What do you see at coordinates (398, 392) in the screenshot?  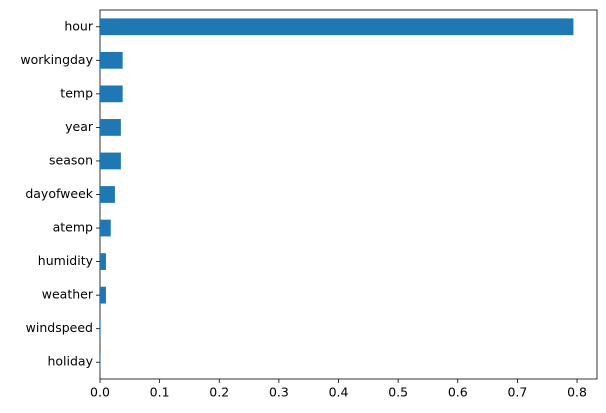 I see `x-tick-label: 0.5` at bounding box center [398, 392].